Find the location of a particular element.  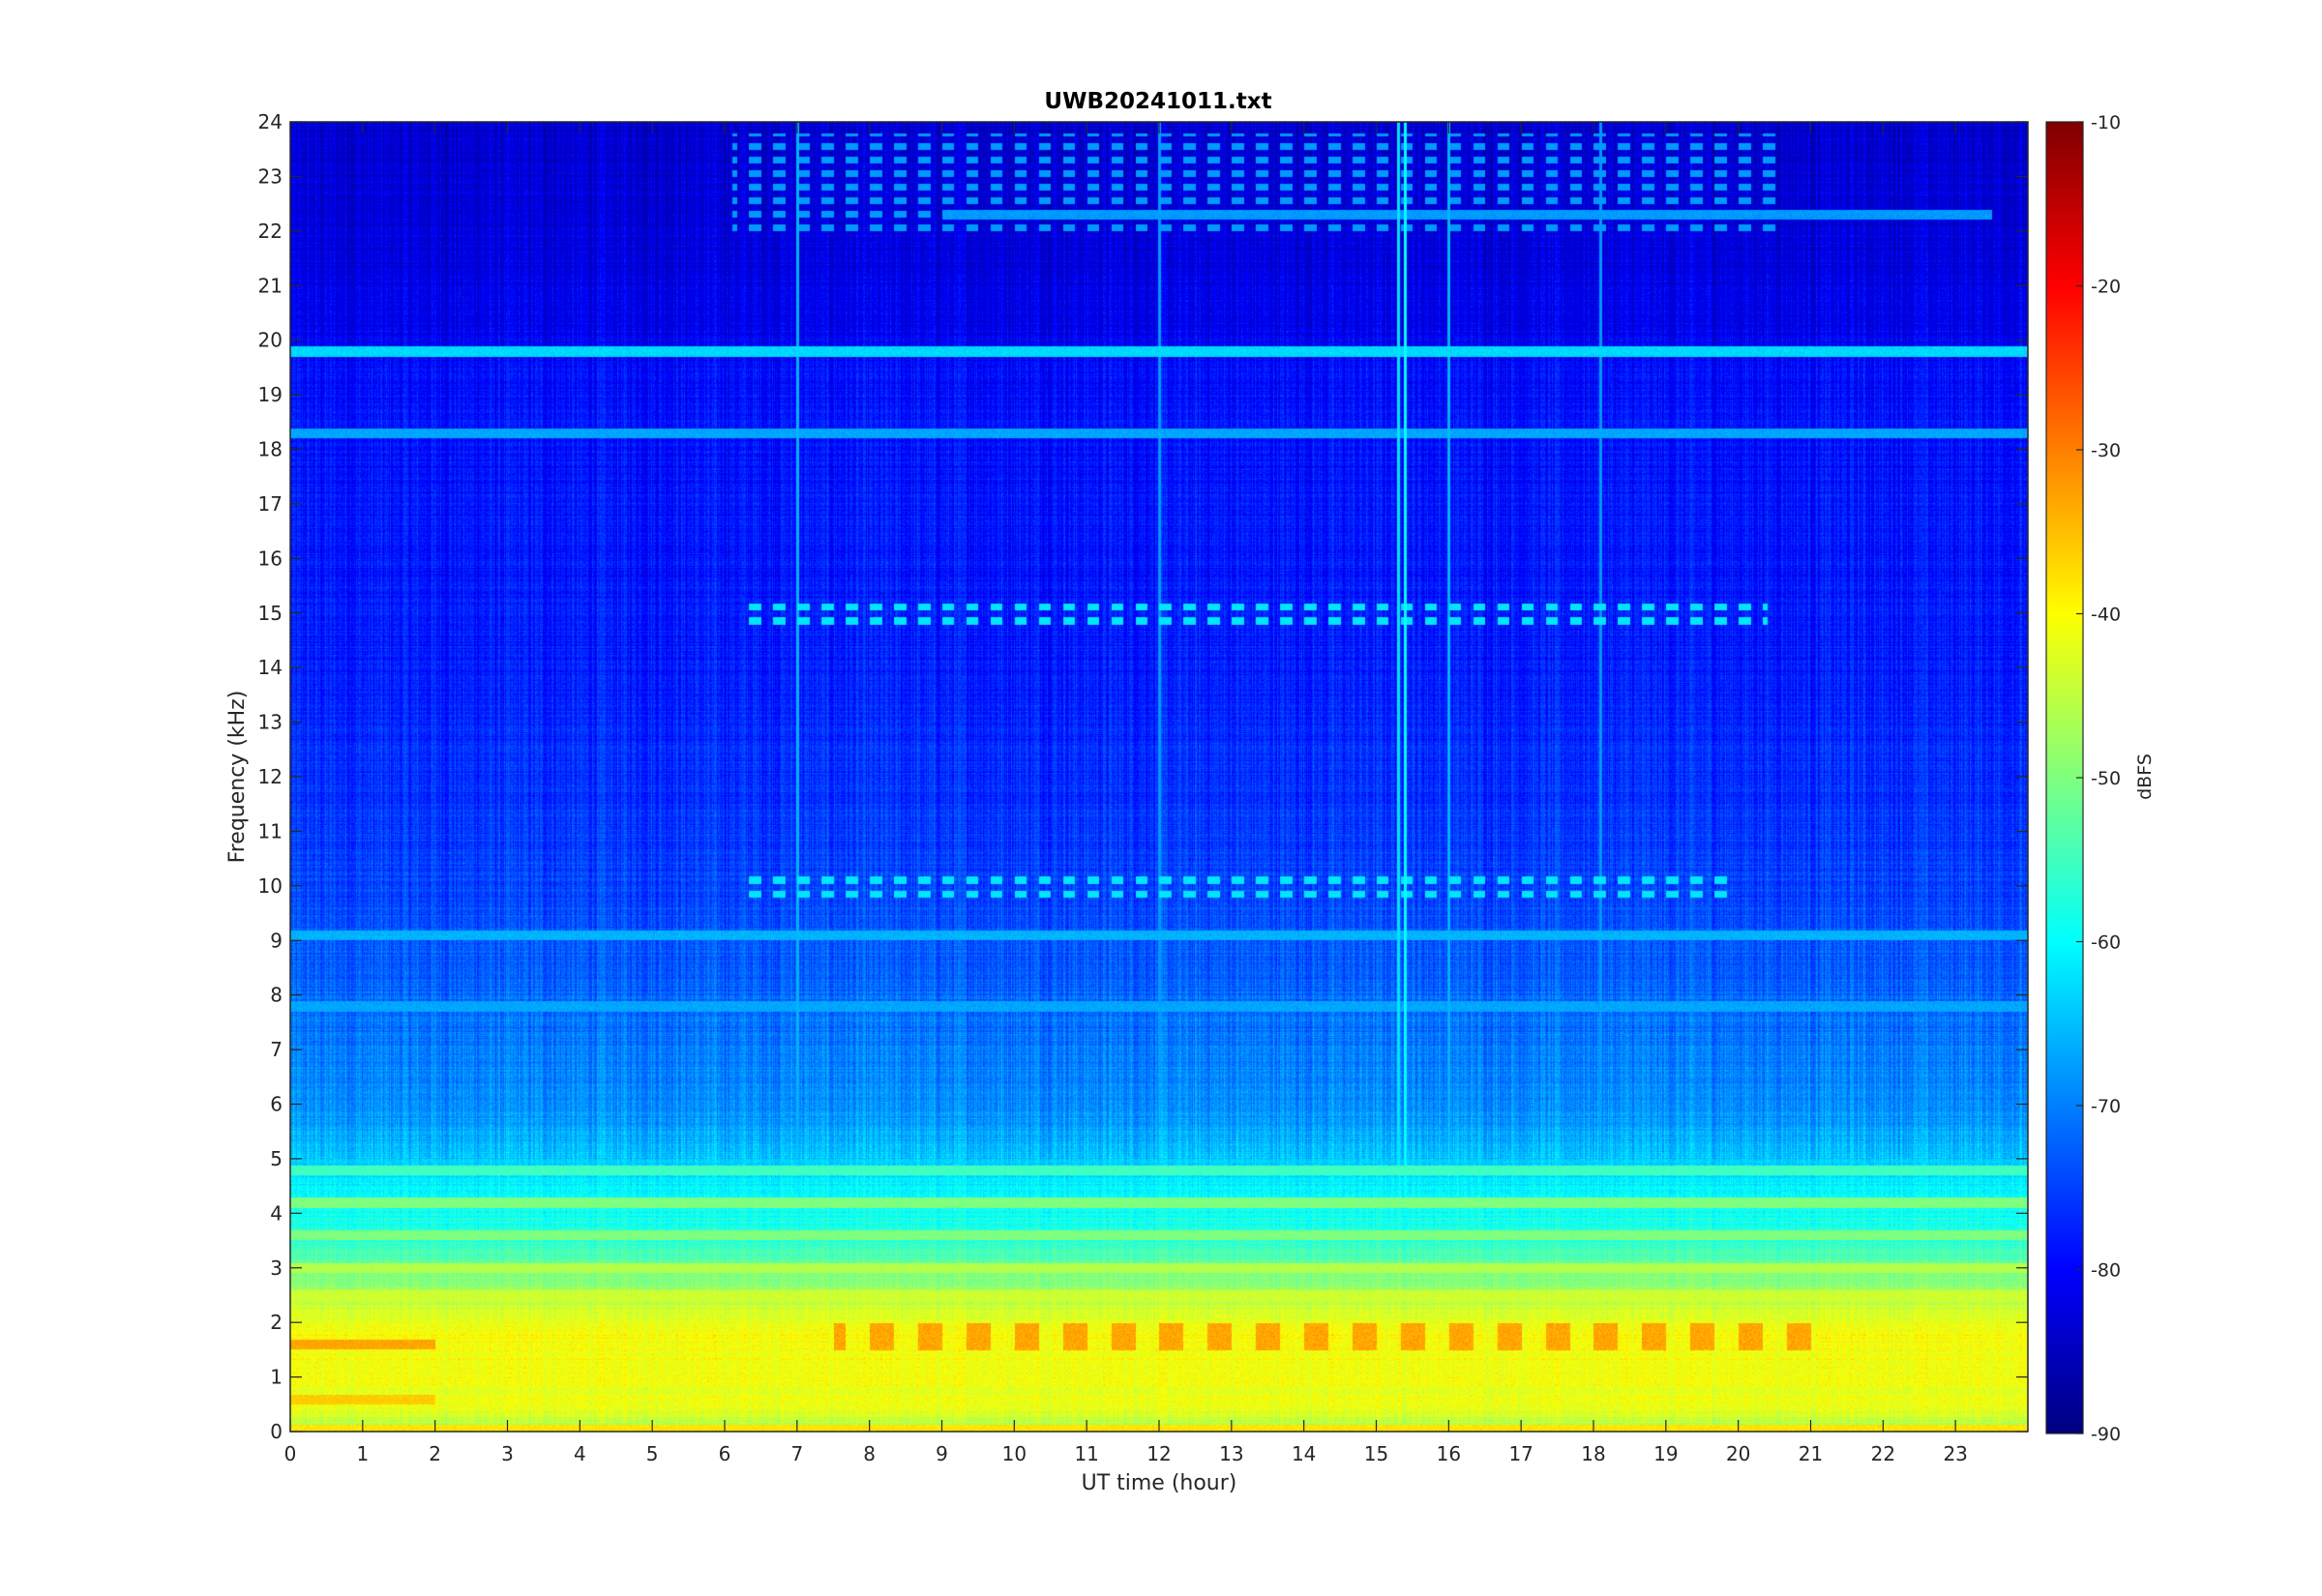

x-tick-label: 13 is located at coordinates (1231, 1453).